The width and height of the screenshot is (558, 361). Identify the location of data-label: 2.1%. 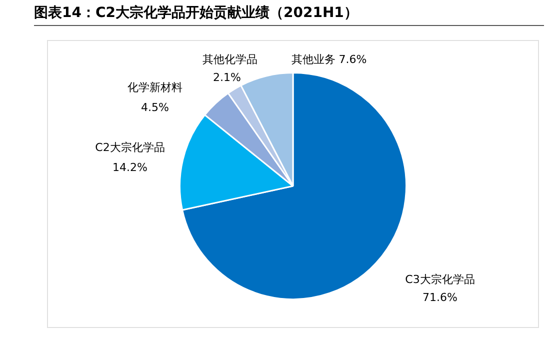
(227, 77).